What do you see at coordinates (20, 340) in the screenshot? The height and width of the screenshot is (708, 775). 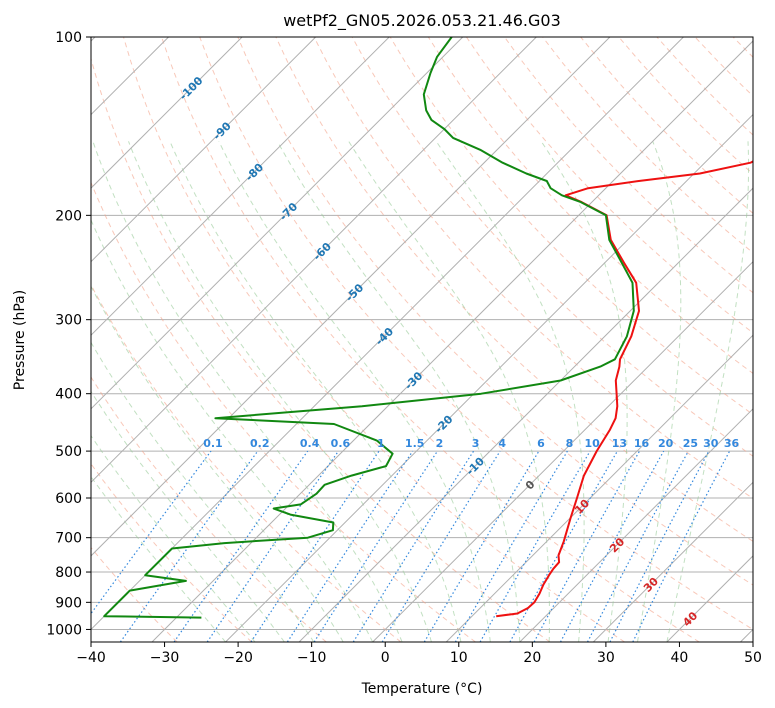 I see `y-axis-label: Pressure (hPa)` at bounding box center [20, 340].